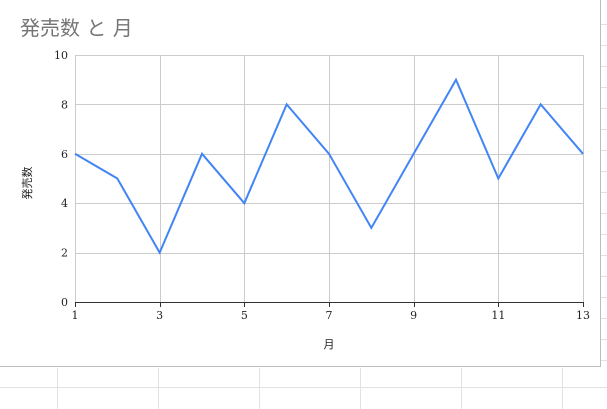  What do you see at coordinates (64, 302) in the screenshot?
I see `y-tick-label: 0` at bounding box center [64, 302].